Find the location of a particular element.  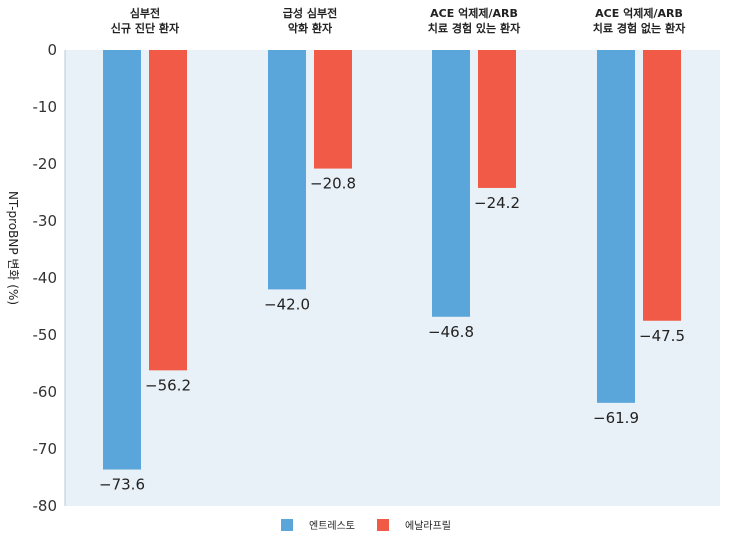

y-tick-label: -80 is located at coordinates (45, 506).